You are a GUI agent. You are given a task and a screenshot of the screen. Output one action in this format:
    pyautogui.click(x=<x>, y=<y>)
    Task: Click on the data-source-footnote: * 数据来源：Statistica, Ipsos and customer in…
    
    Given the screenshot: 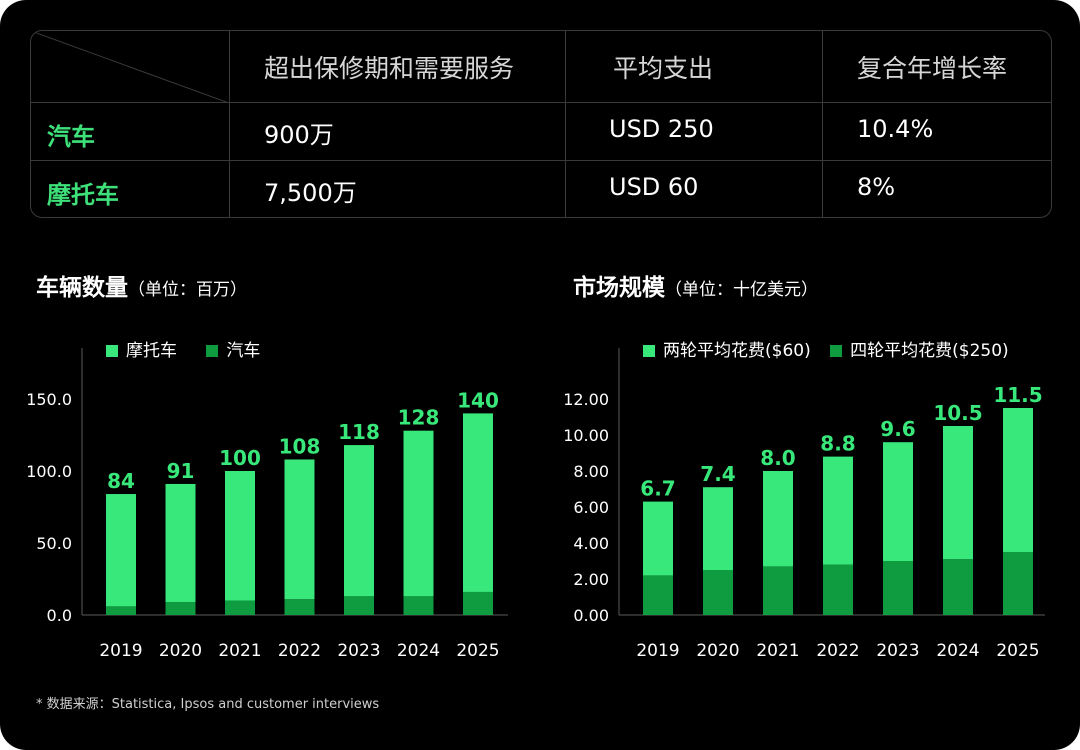 What is the action you would take?
    pyautogui.click(x=208, y=704)
    